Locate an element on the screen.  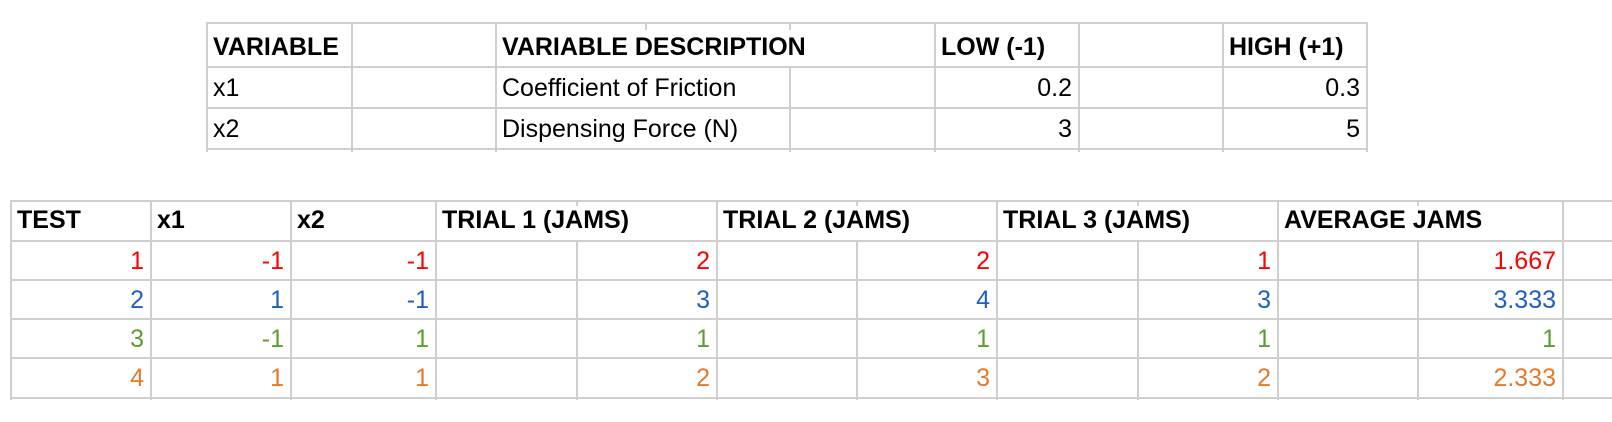
variable-name: x2 is located at coordinates (226, 129).